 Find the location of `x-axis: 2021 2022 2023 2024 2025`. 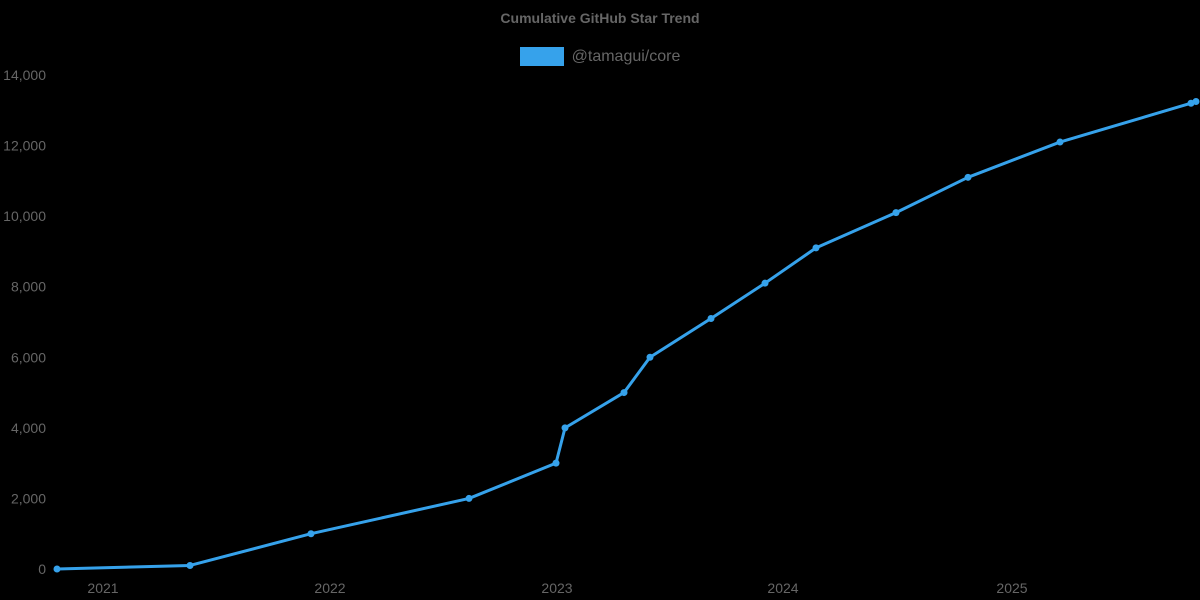

x-axis: 2021 2022 2023 2024 2025 is located at coordinates (557, 588).